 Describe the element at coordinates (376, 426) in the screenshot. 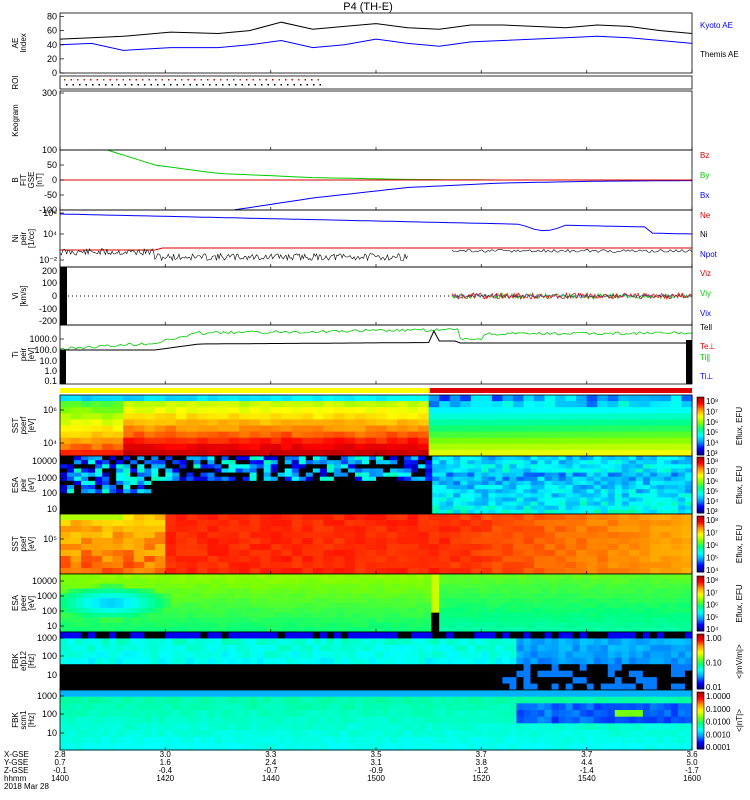

I see `spec-sst-pserf` at that location.